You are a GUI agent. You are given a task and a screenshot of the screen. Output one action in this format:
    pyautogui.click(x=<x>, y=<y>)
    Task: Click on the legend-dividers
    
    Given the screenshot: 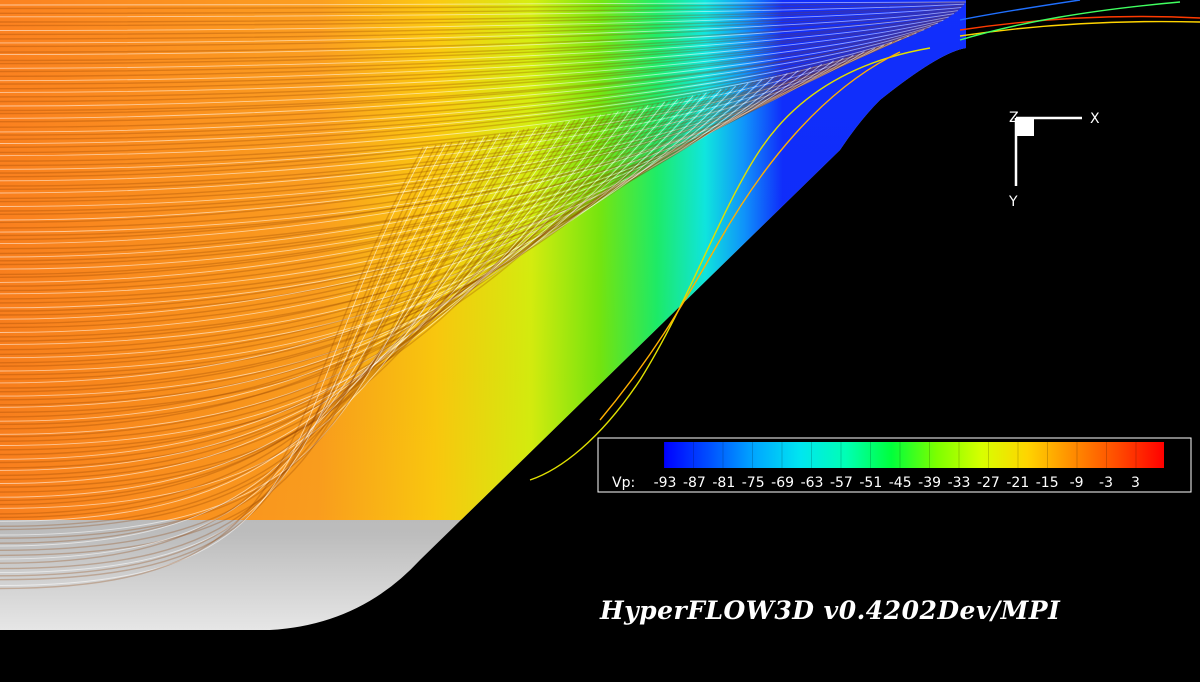 What is the action you would take?
    pyautogui.click(x=900, y=455)
    